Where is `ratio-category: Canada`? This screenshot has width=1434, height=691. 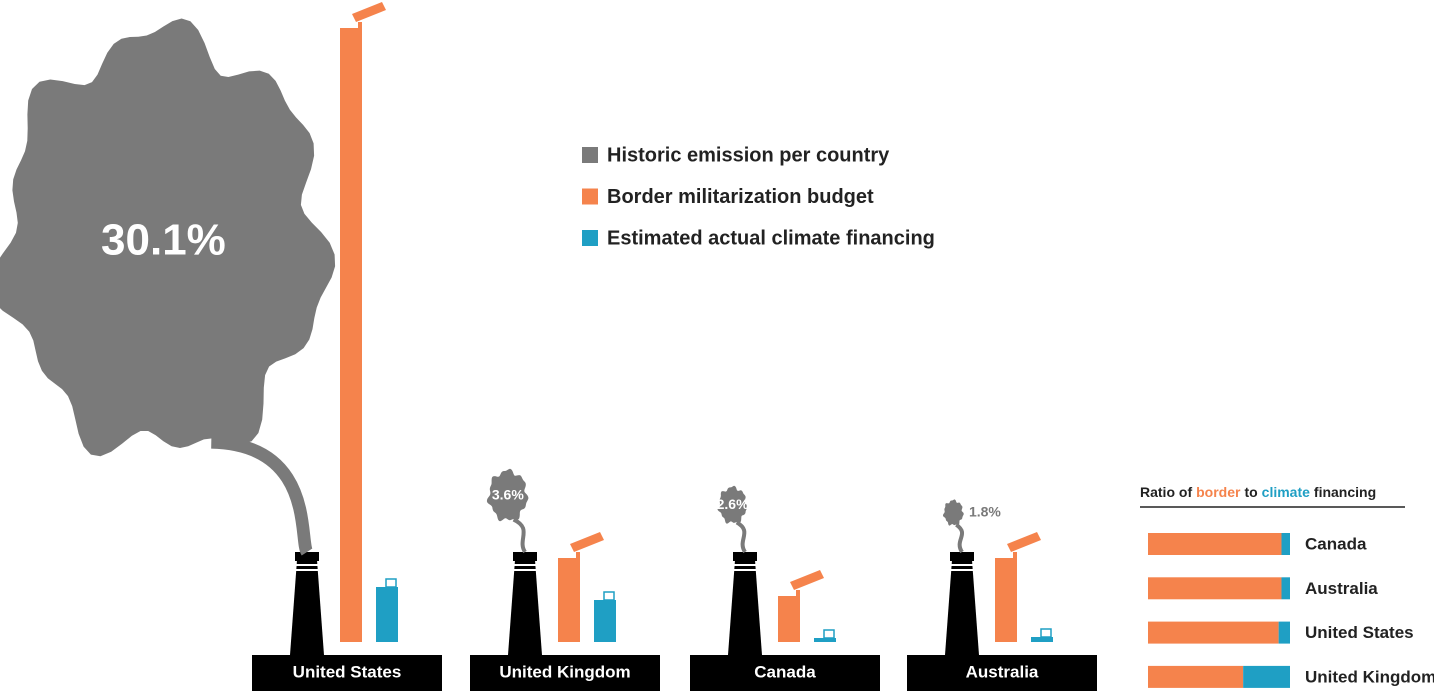
ratio-category: Canada is located at coordinates (1336, 543).